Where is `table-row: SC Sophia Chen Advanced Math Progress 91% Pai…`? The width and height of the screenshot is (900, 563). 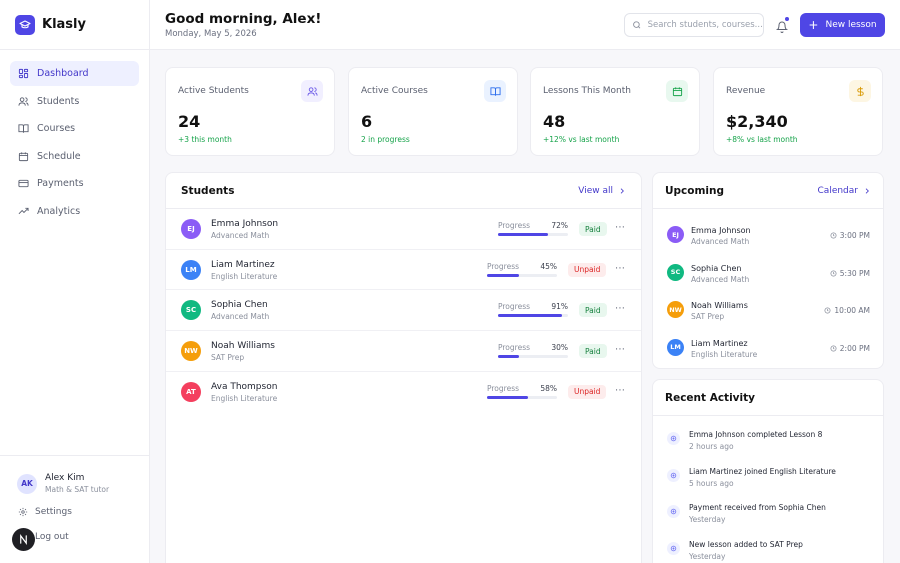
table-row: SC Sophia Chen Advanced Math Progress 91% Pai… is located at coordinates (403, 311).